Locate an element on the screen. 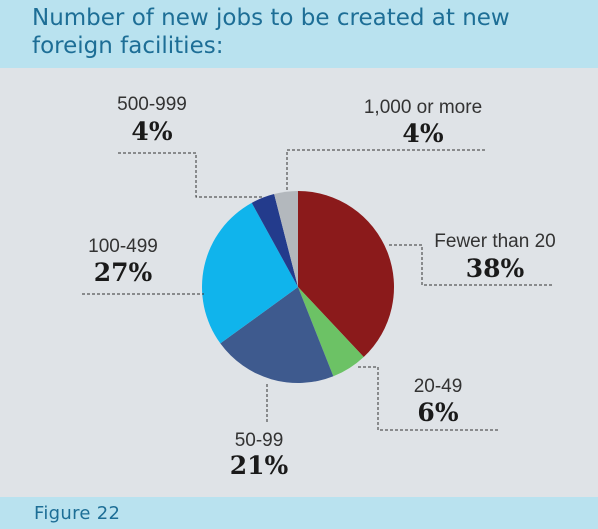 The width and height of the screenshot is (598, 529). leader-line-1000-or-more is located at coordinates (386, 169).